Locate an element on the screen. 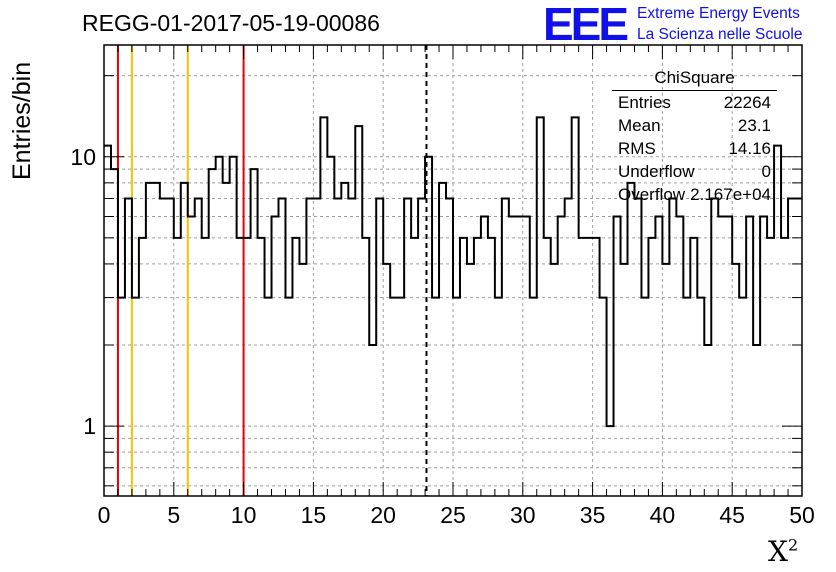 The height and width of the screenshot is (572, 836). x-axis-label: X2 is located at coordinates (783, 551).